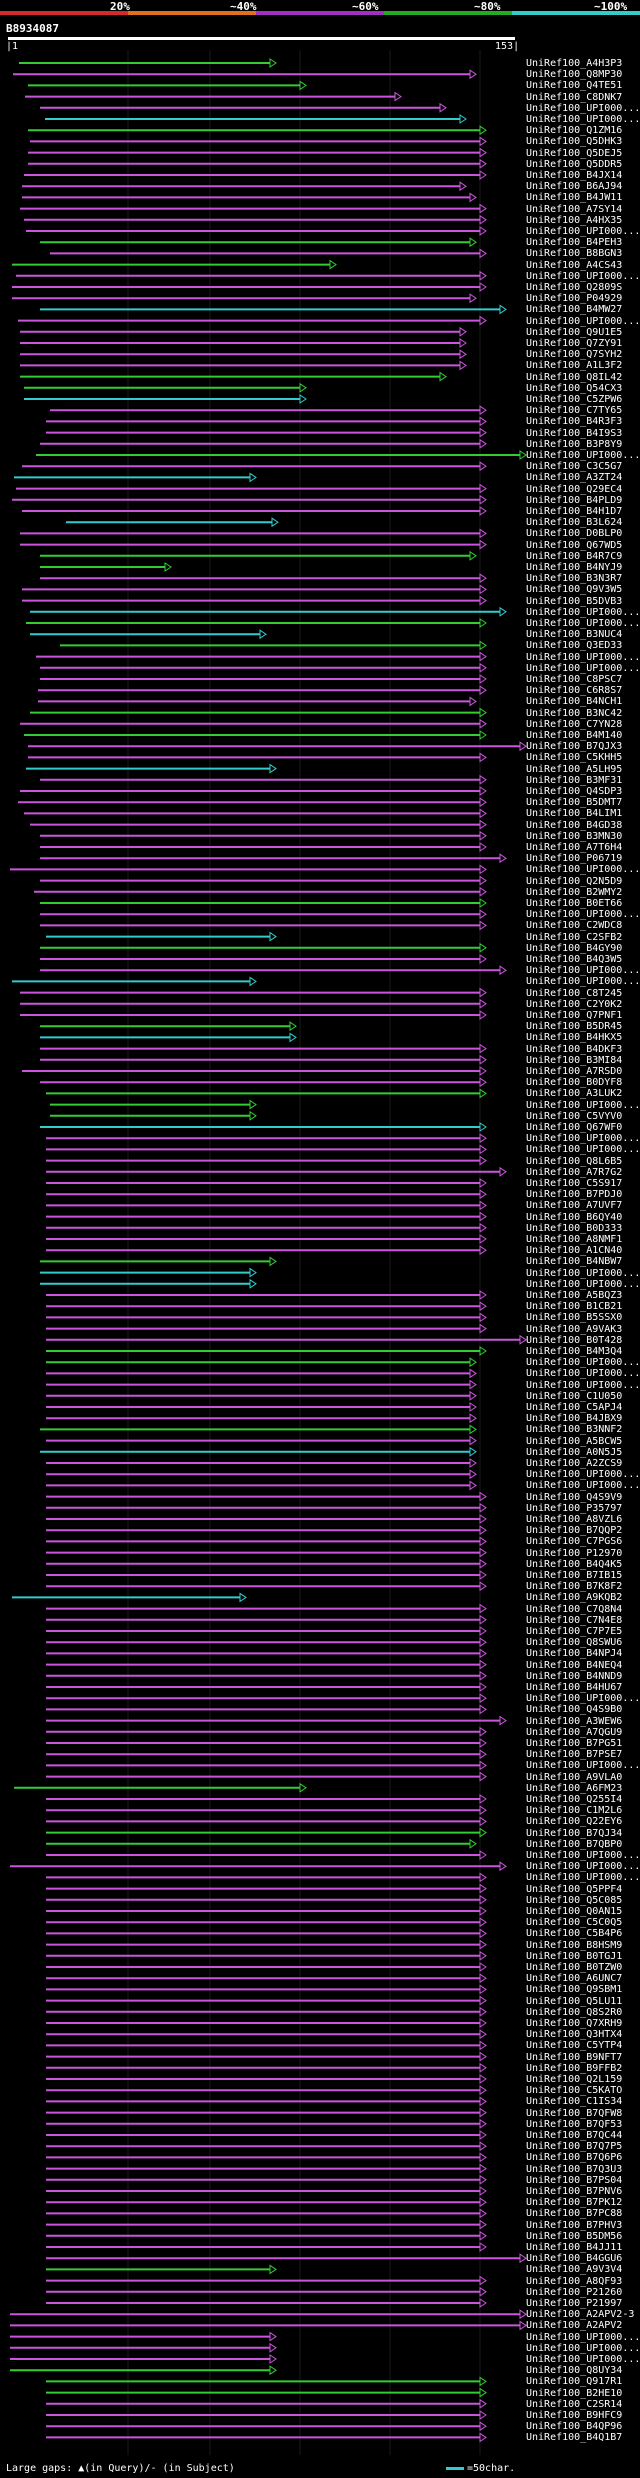 Image resolution: width=640 pixels, height=2478 pixels. I want to click on hit-label: UniRef100_B3N3R7, so click(574, 579).